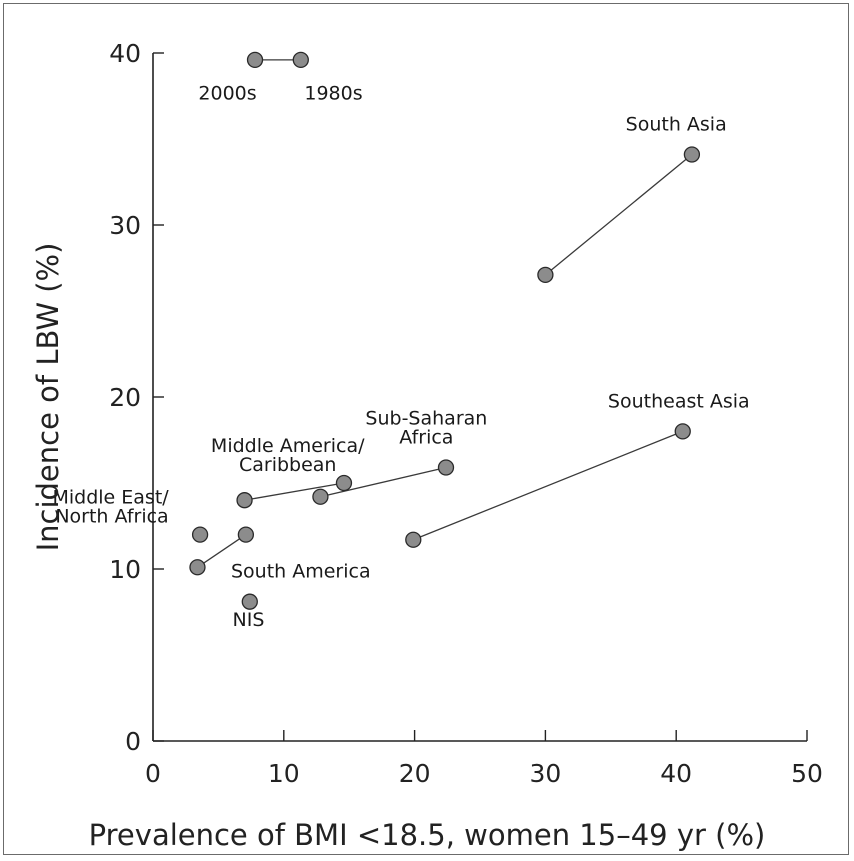 The image size is (854, 861). Describe the element at coordinates (288, 446) in the screenshot. I see `label-middle-america-1: Middle America/` at that location.